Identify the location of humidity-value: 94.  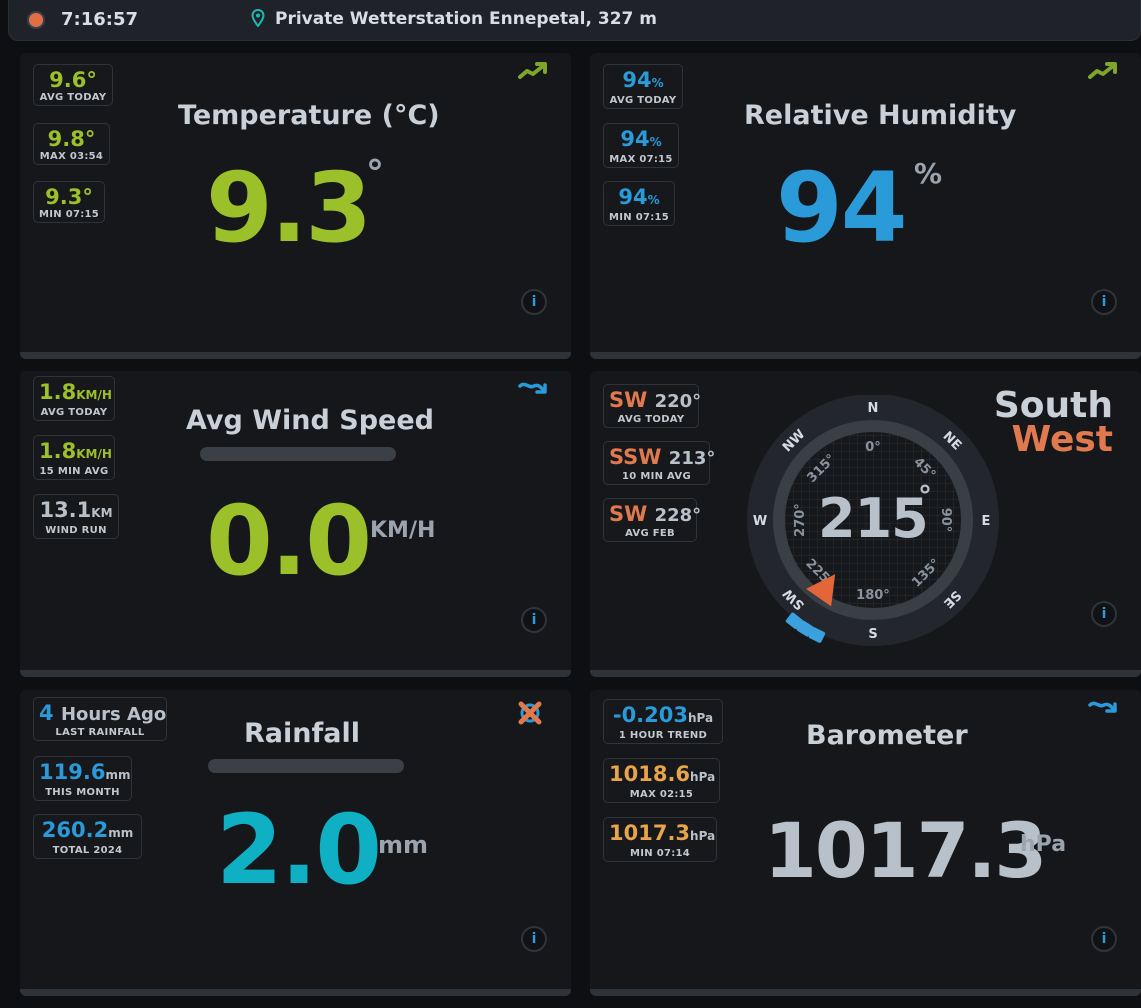
(842, 208).